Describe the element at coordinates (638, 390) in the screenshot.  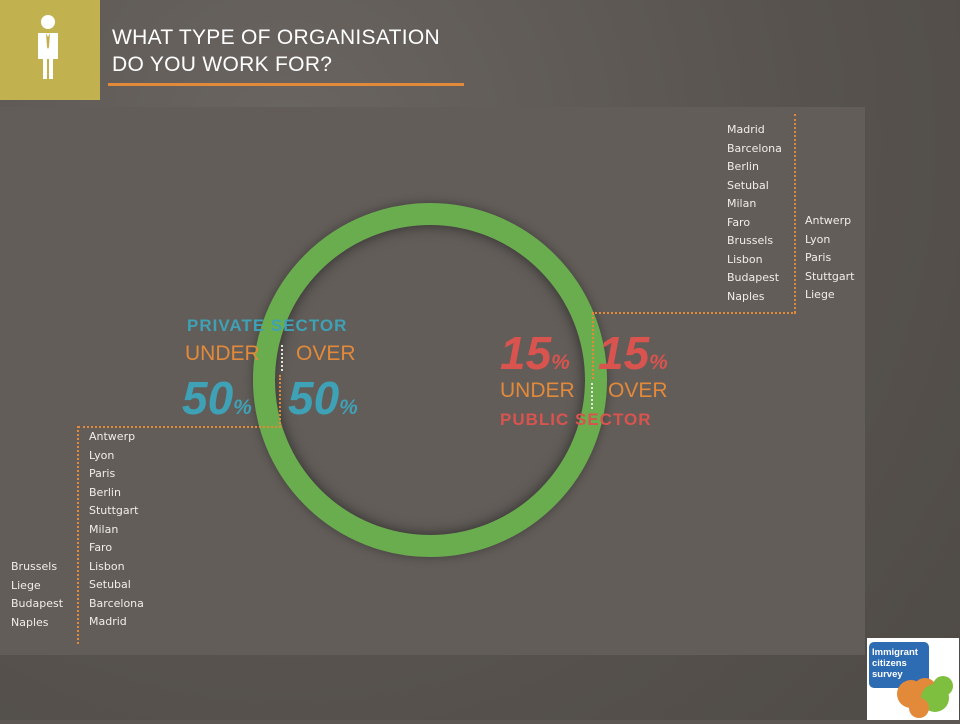
I see `public-over-label: OVER` at that location.